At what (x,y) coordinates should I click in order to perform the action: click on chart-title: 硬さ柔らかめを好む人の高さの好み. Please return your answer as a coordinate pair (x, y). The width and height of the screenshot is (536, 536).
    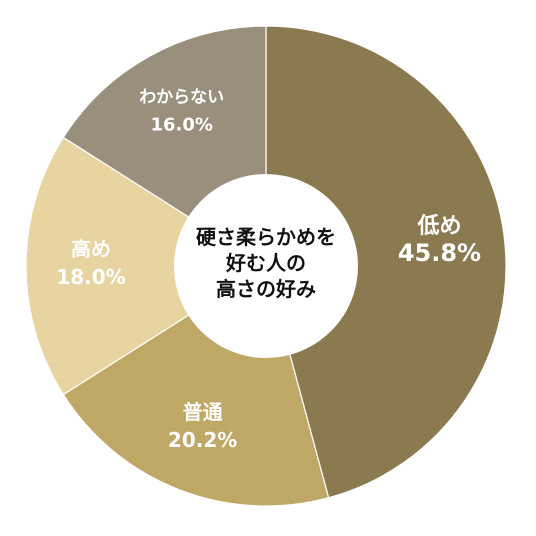
    Looking at the image, I should click on (266, 263).